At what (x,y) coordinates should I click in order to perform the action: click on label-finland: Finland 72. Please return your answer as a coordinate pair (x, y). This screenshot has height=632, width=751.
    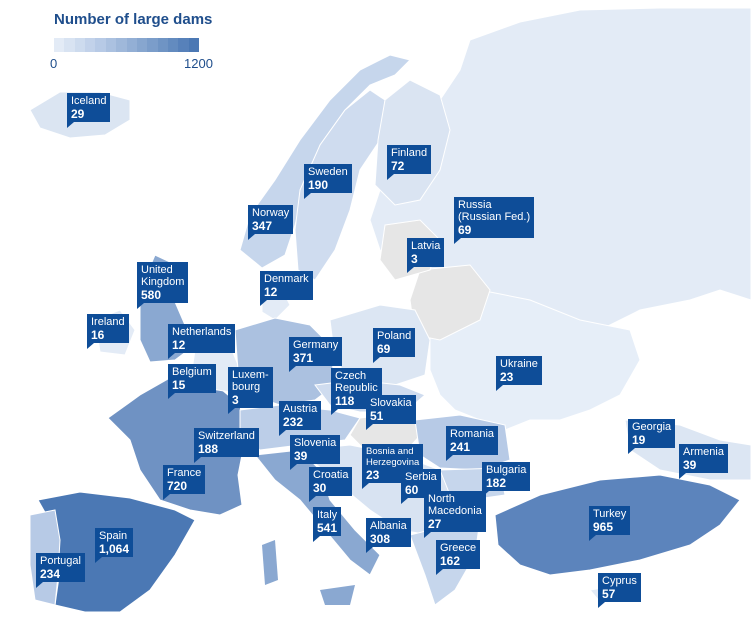
    Looking at the image, I should click on (409, 162).